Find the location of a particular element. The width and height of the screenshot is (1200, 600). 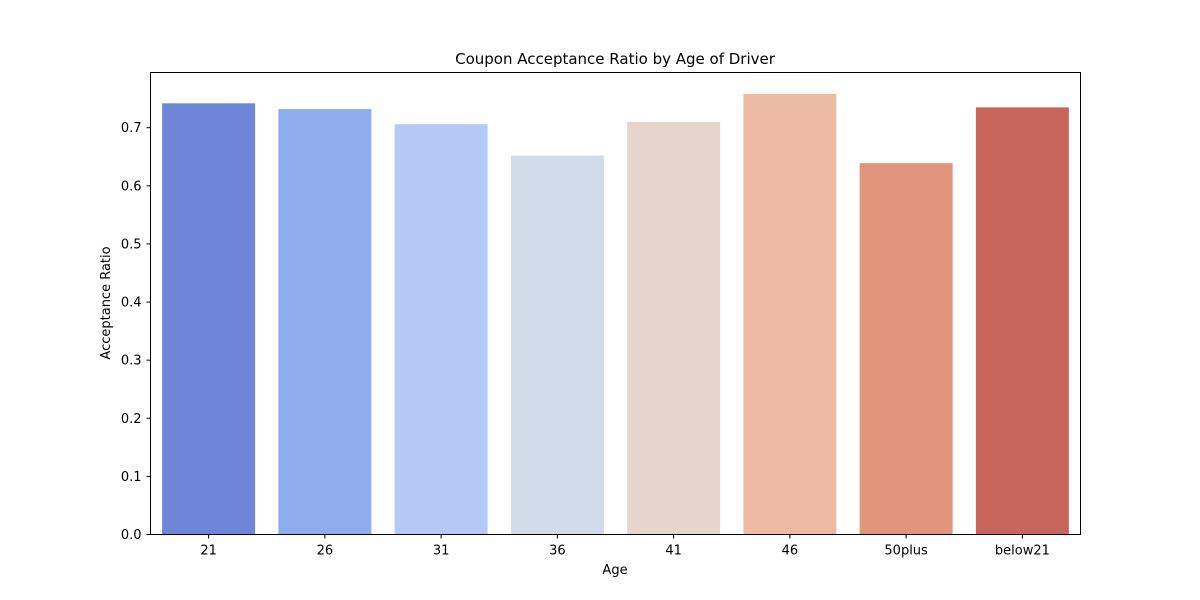

bar-below21 is located at coordinates (1022, 321).